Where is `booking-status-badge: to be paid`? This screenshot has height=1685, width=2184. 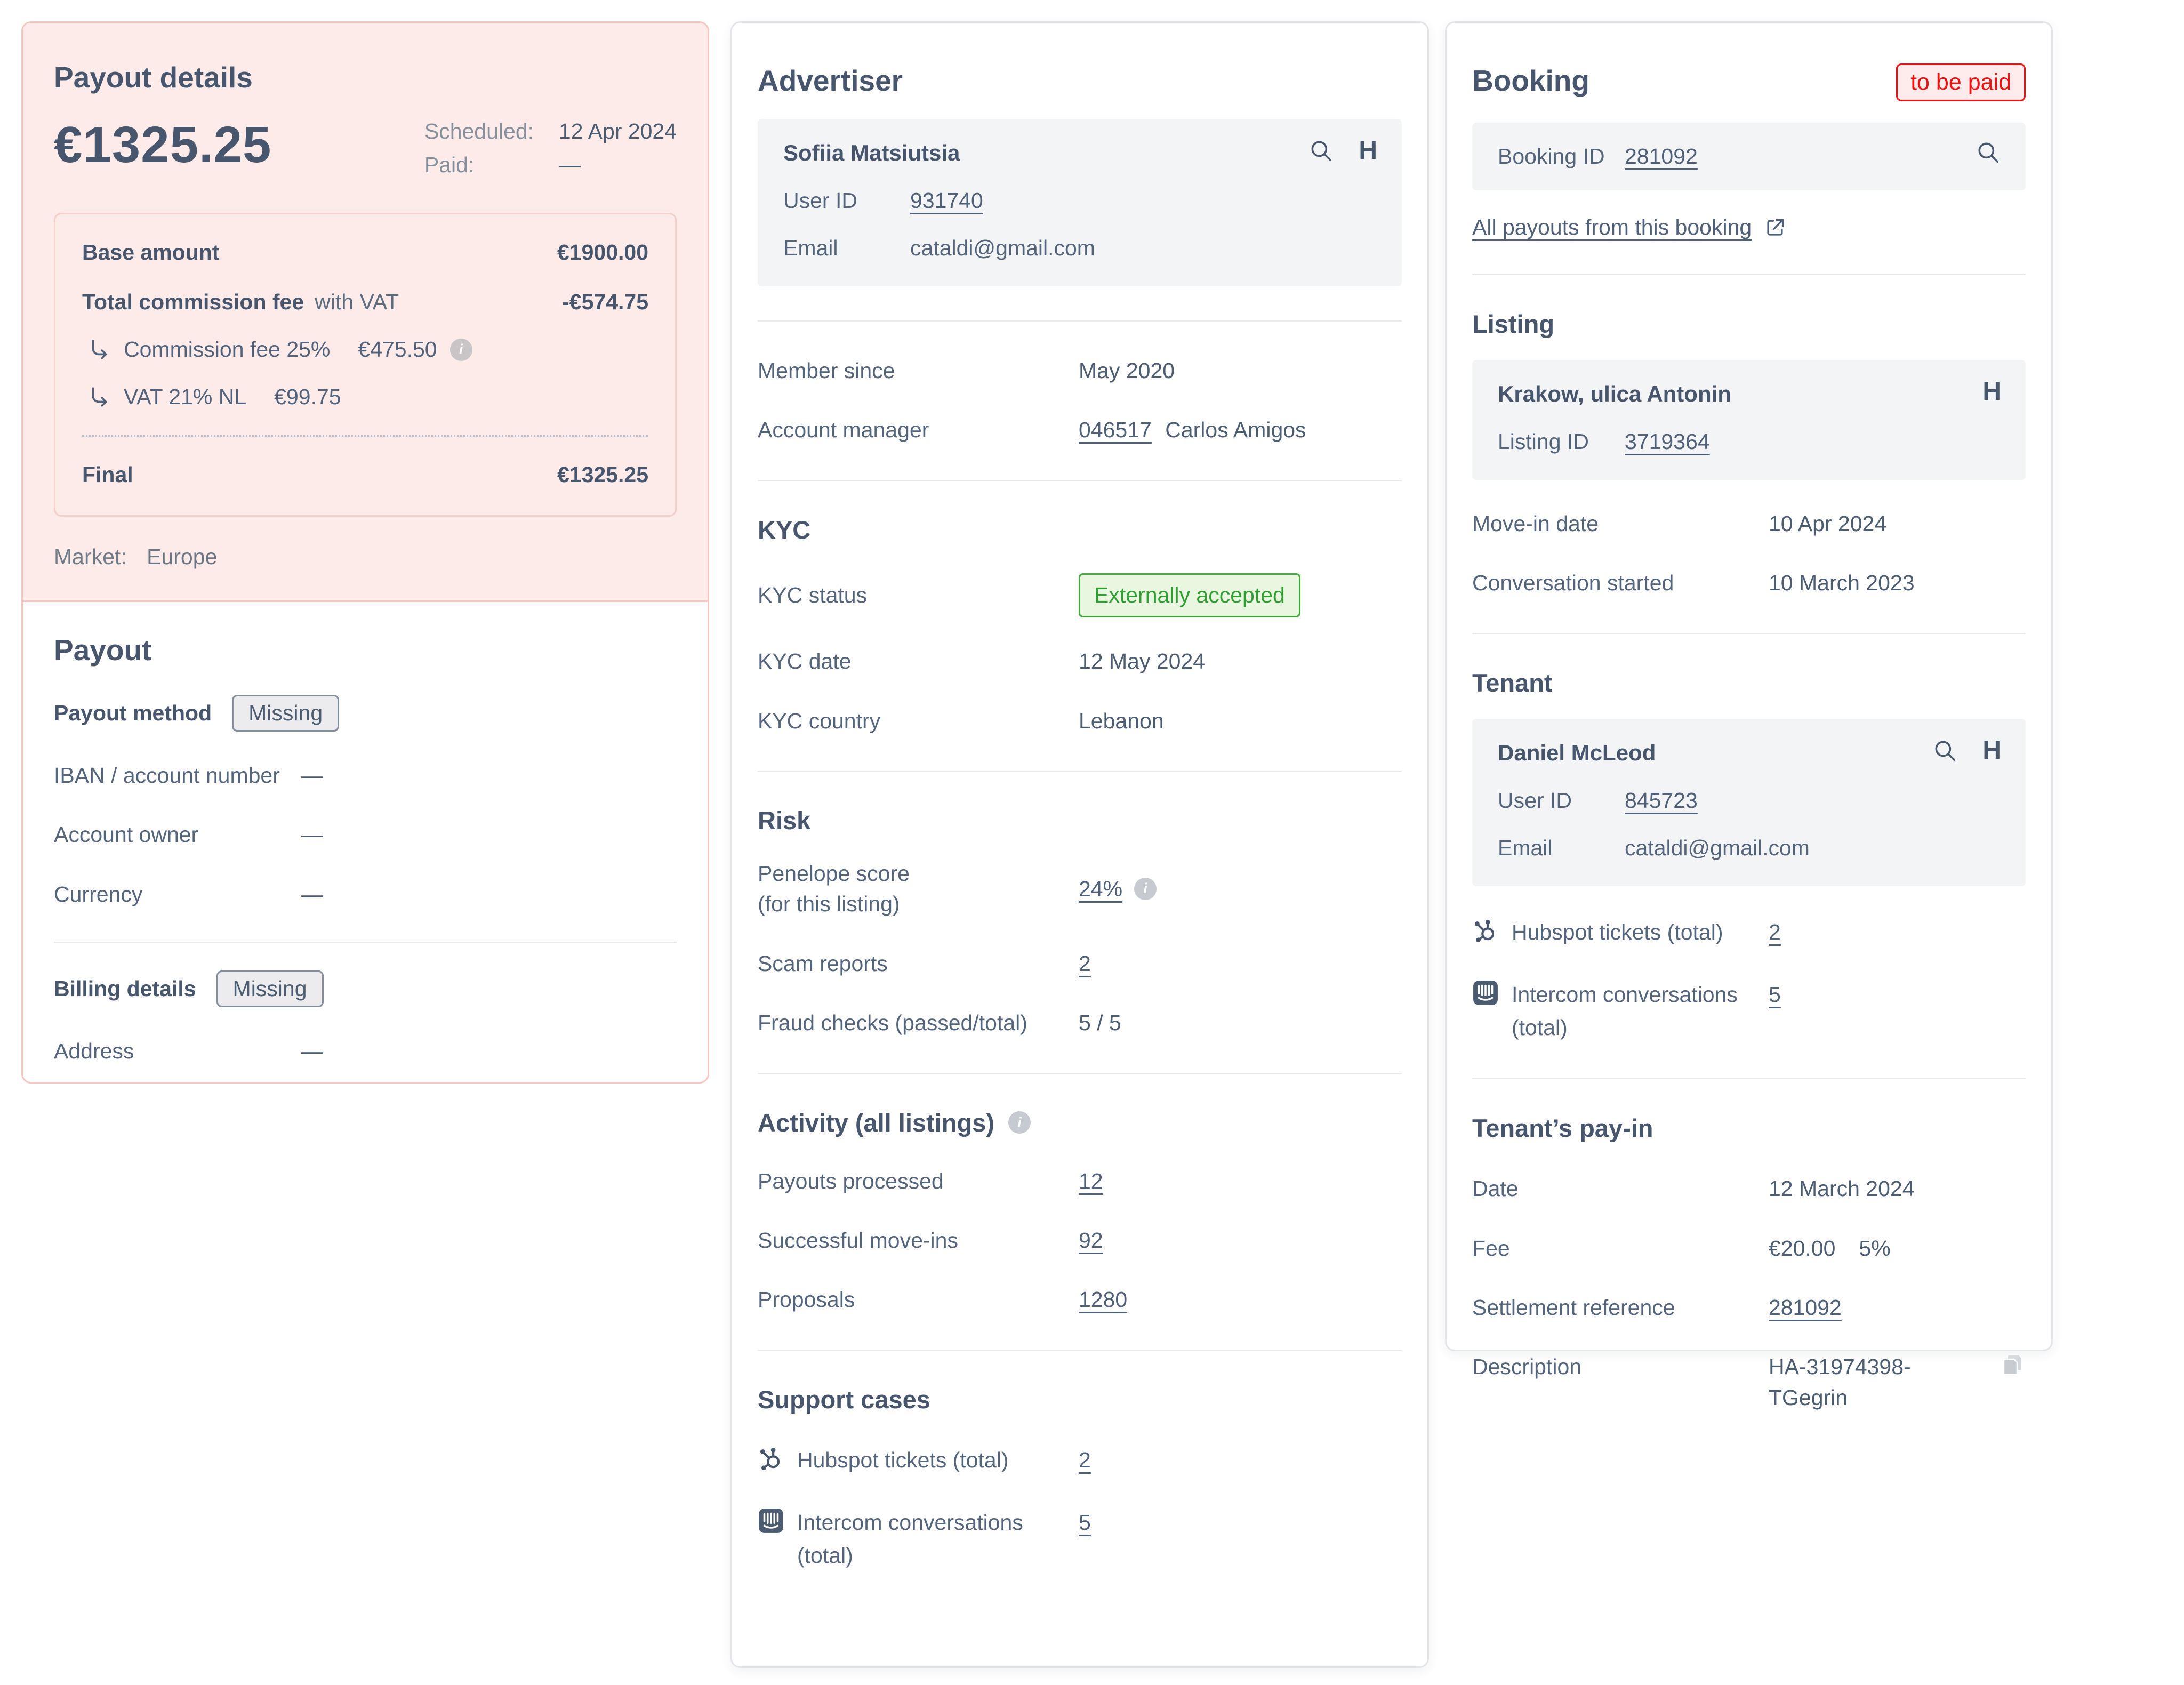 booking-status-badge: to be paid is located at coordinates (1961, 82).